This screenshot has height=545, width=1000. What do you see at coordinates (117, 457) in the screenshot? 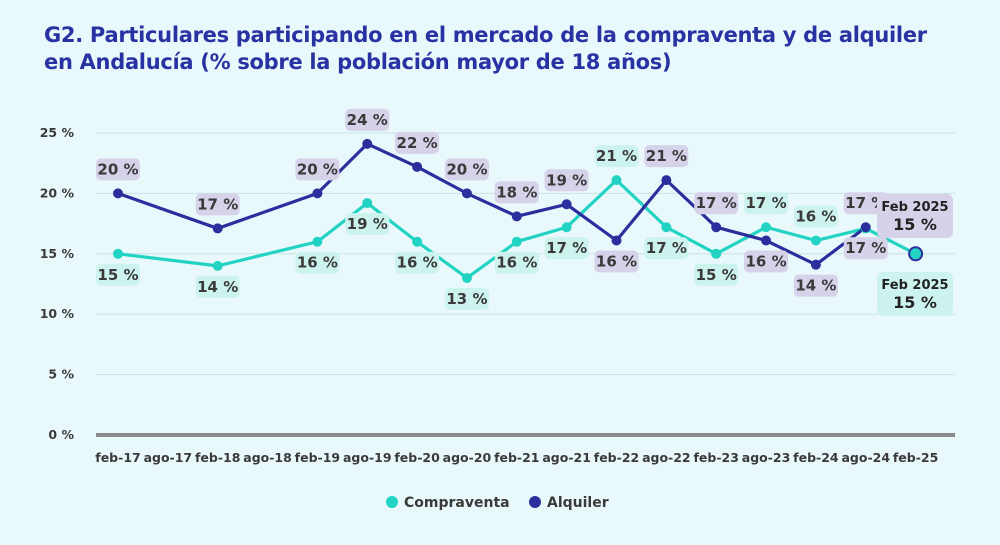
I see `x-tick-label: feb-17` at bounding box center [117, 457].